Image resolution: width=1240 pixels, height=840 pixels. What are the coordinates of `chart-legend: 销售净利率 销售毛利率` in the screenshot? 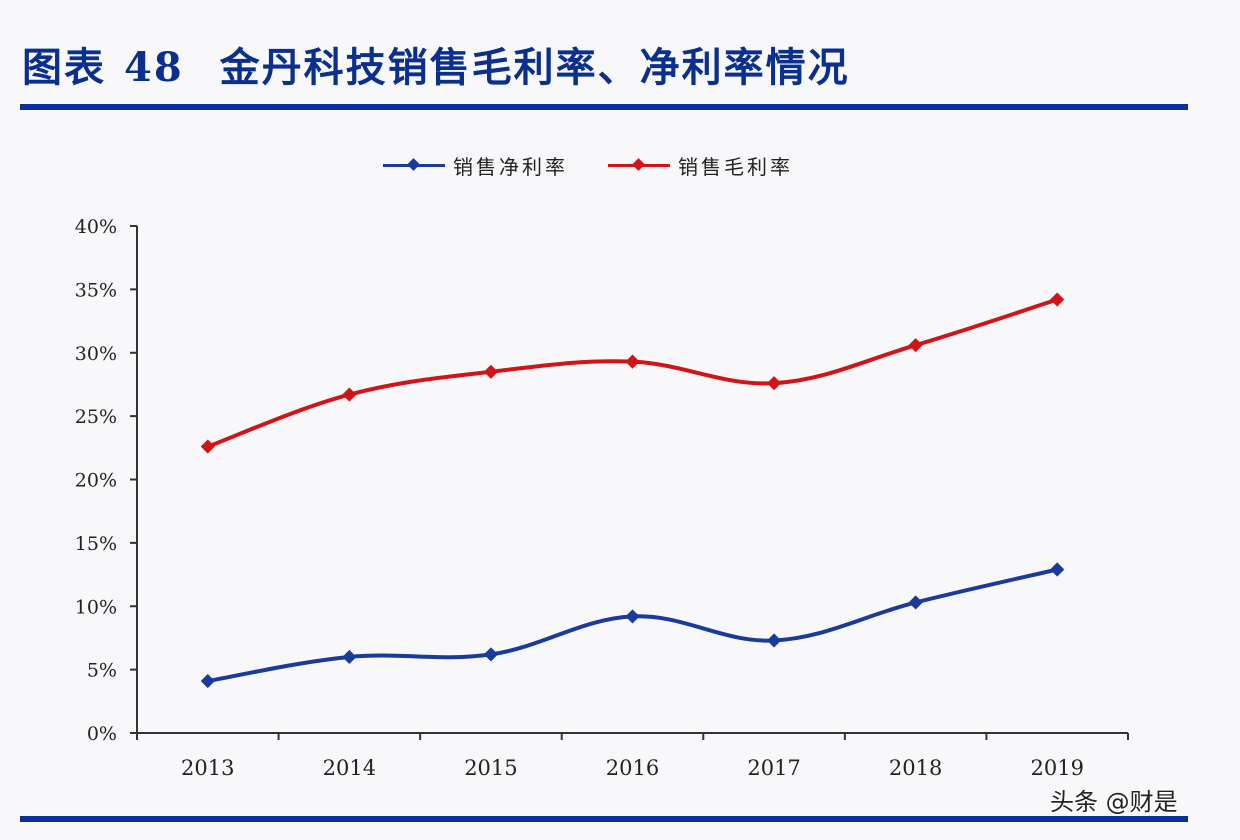 It's located at (608, 165).